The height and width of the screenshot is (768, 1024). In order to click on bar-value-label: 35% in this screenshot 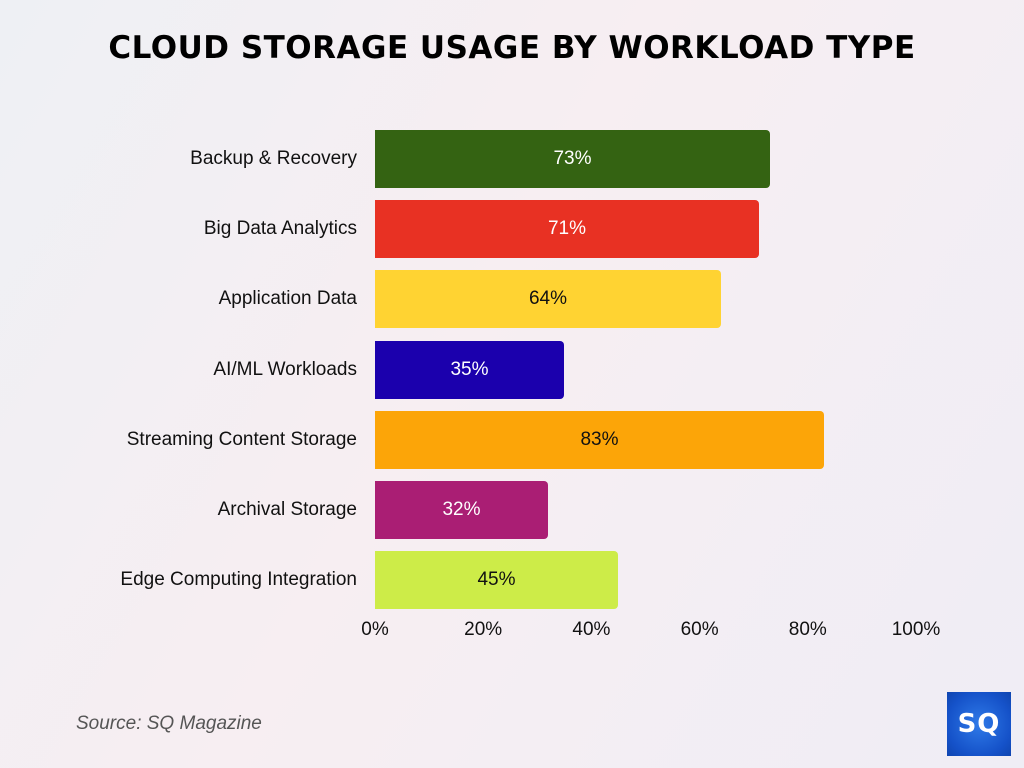, I will do `click(469, 369)`.